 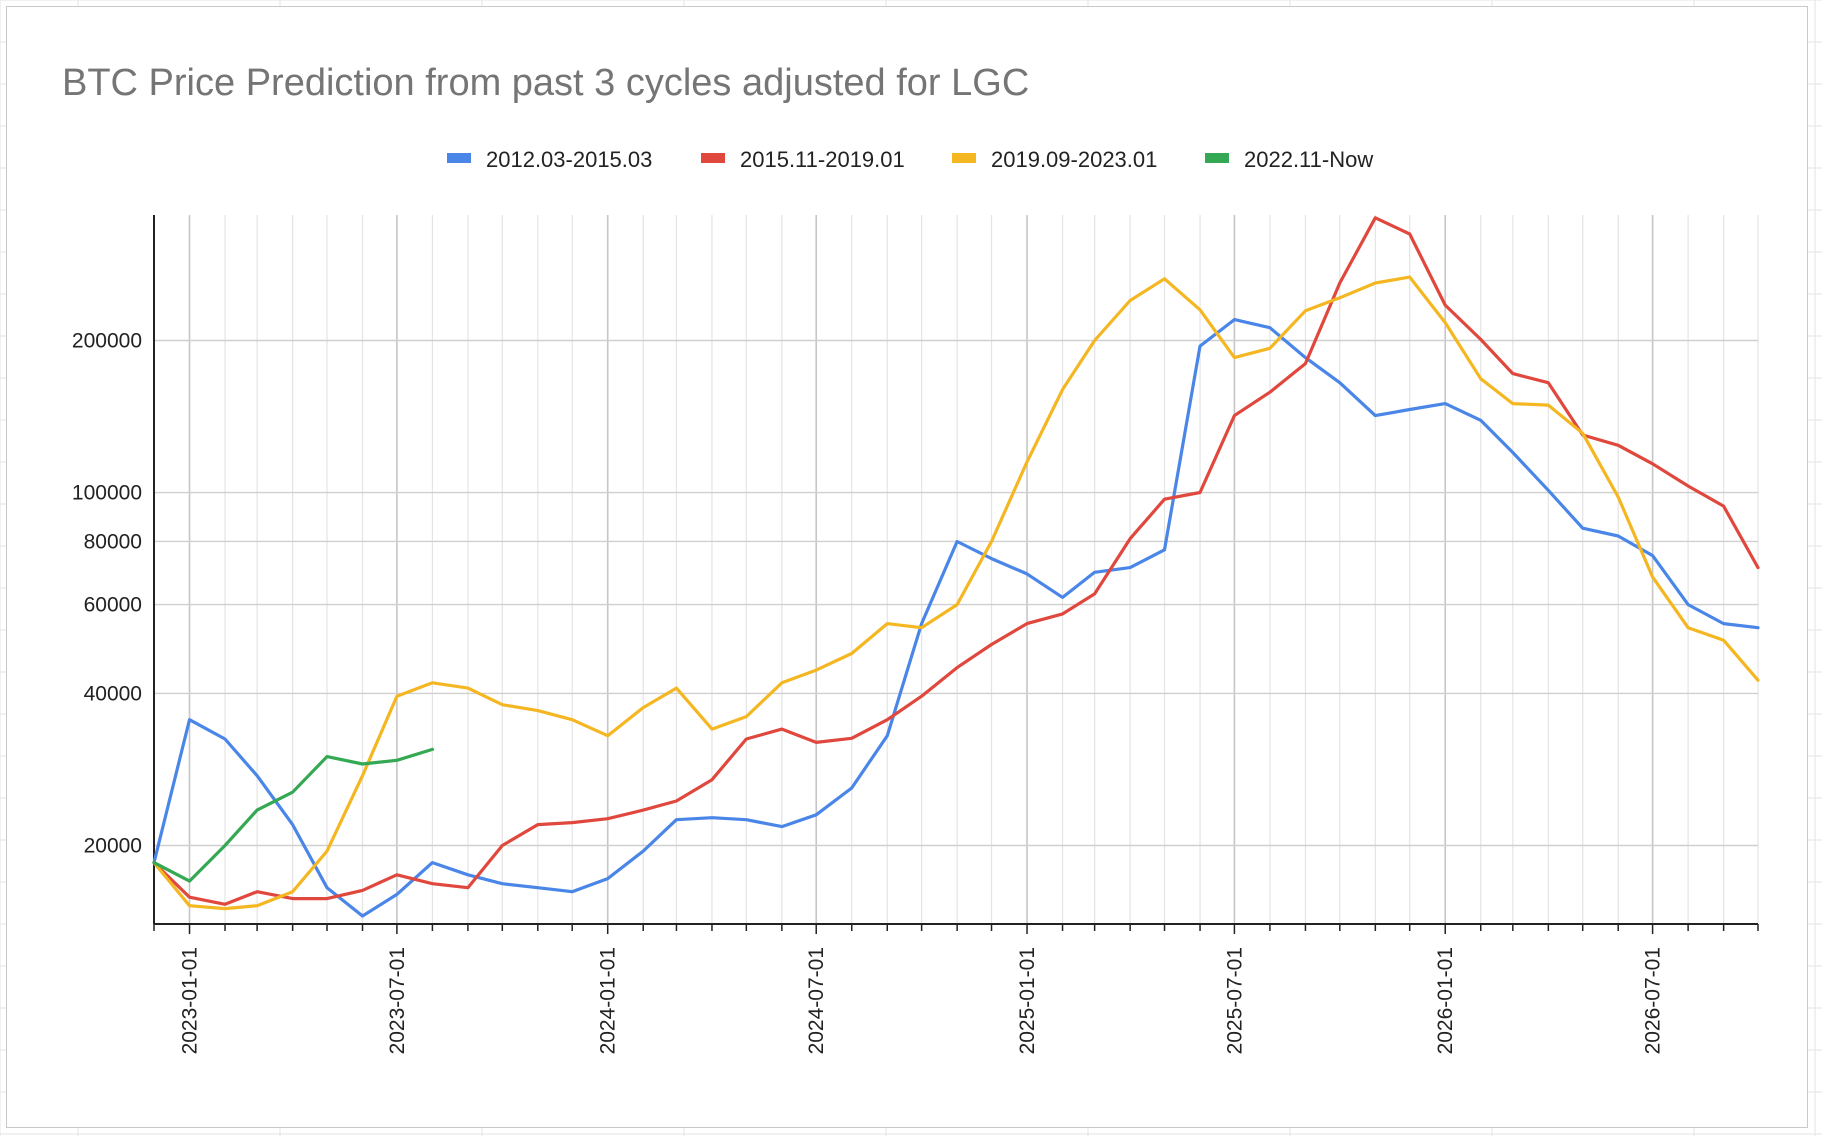 I want to click on y-tick-label: 100000, so click(x=107, y=493).